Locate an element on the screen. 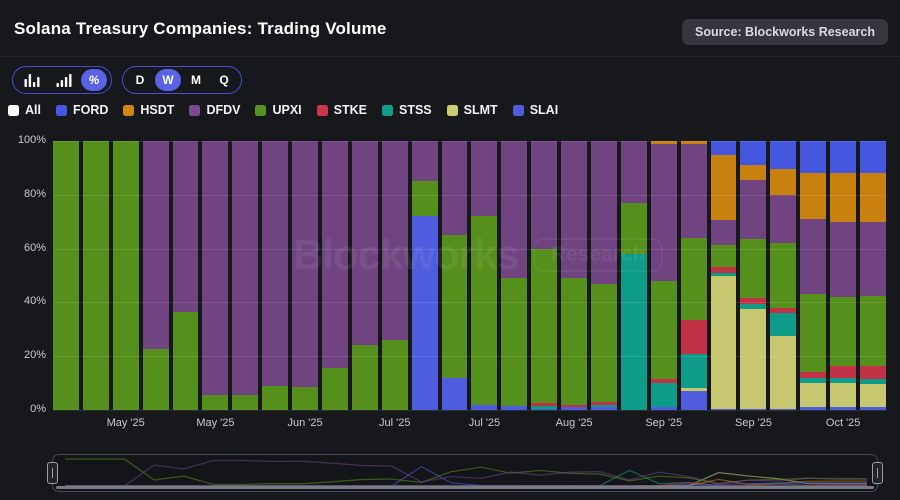 This screenshot has height=500, width=900. percent-stacked-button: % is located at coordinates (94, 80).